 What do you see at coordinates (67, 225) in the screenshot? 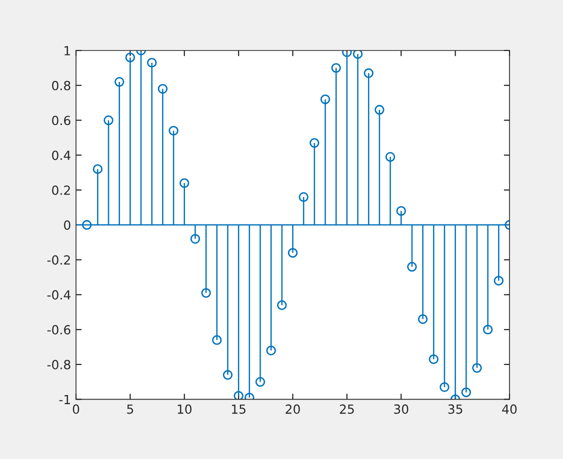
I see `y-tick-label: 0` at bounding box center [67, 225].